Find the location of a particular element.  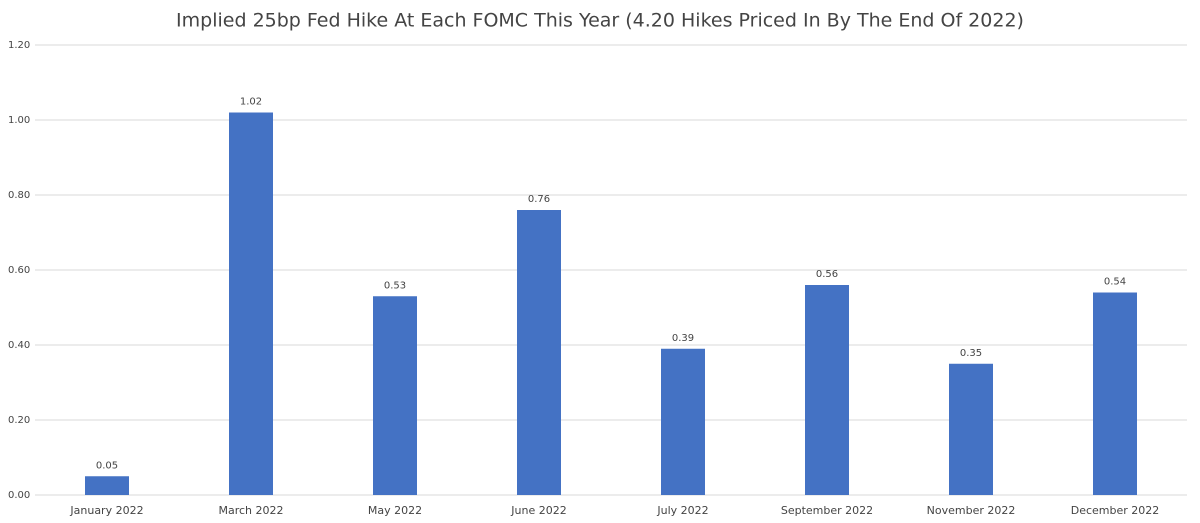

y-tick-label: 0.20 is located at coordinates (19, 420).